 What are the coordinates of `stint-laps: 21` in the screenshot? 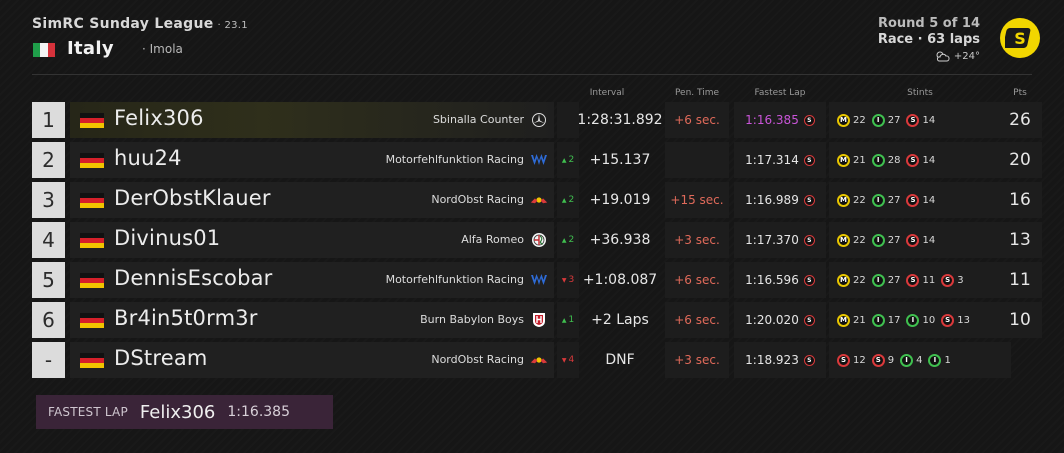 It's located at (859, 320).